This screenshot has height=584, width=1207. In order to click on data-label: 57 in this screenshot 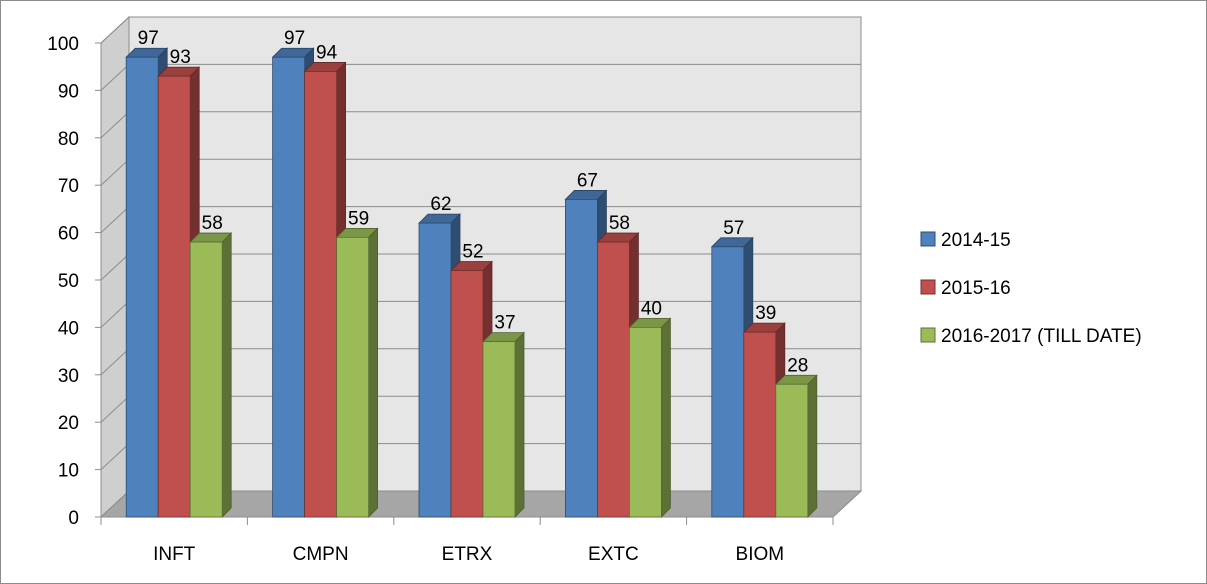, I will do `click(733, 228)`.